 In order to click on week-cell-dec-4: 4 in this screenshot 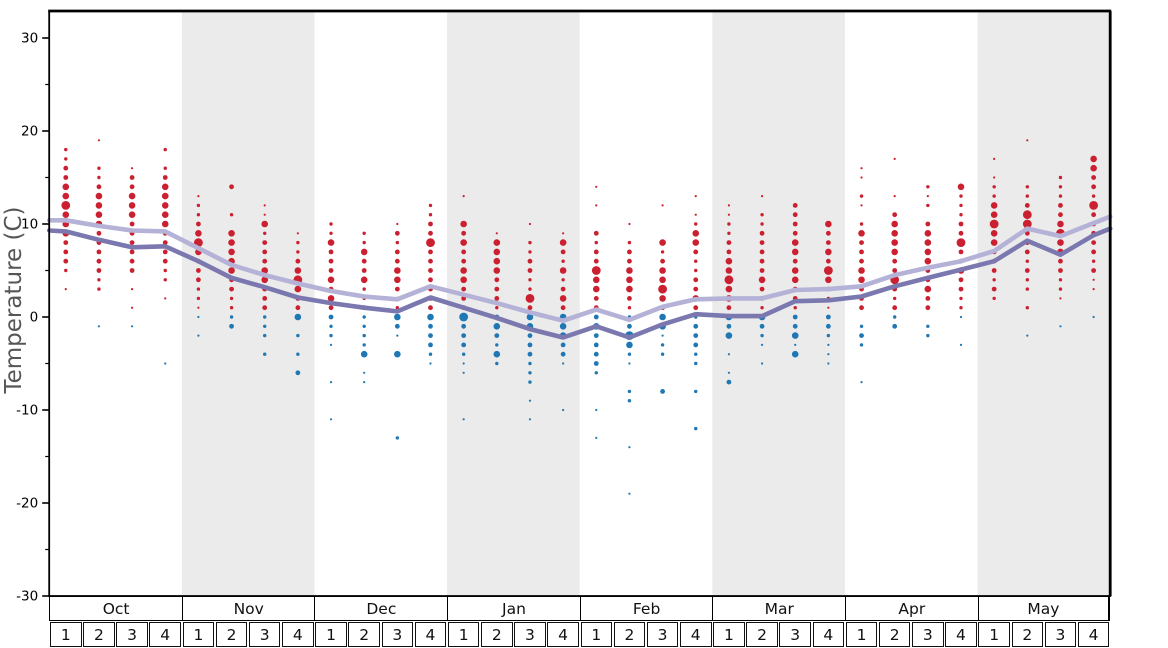, I will do `click(430, 634)`.